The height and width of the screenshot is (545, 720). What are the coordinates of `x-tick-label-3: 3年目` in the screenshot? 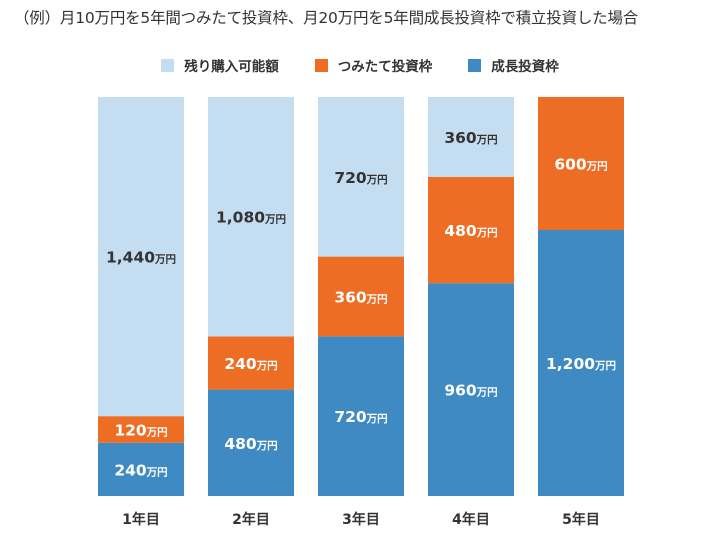 It's located at (361, 519).